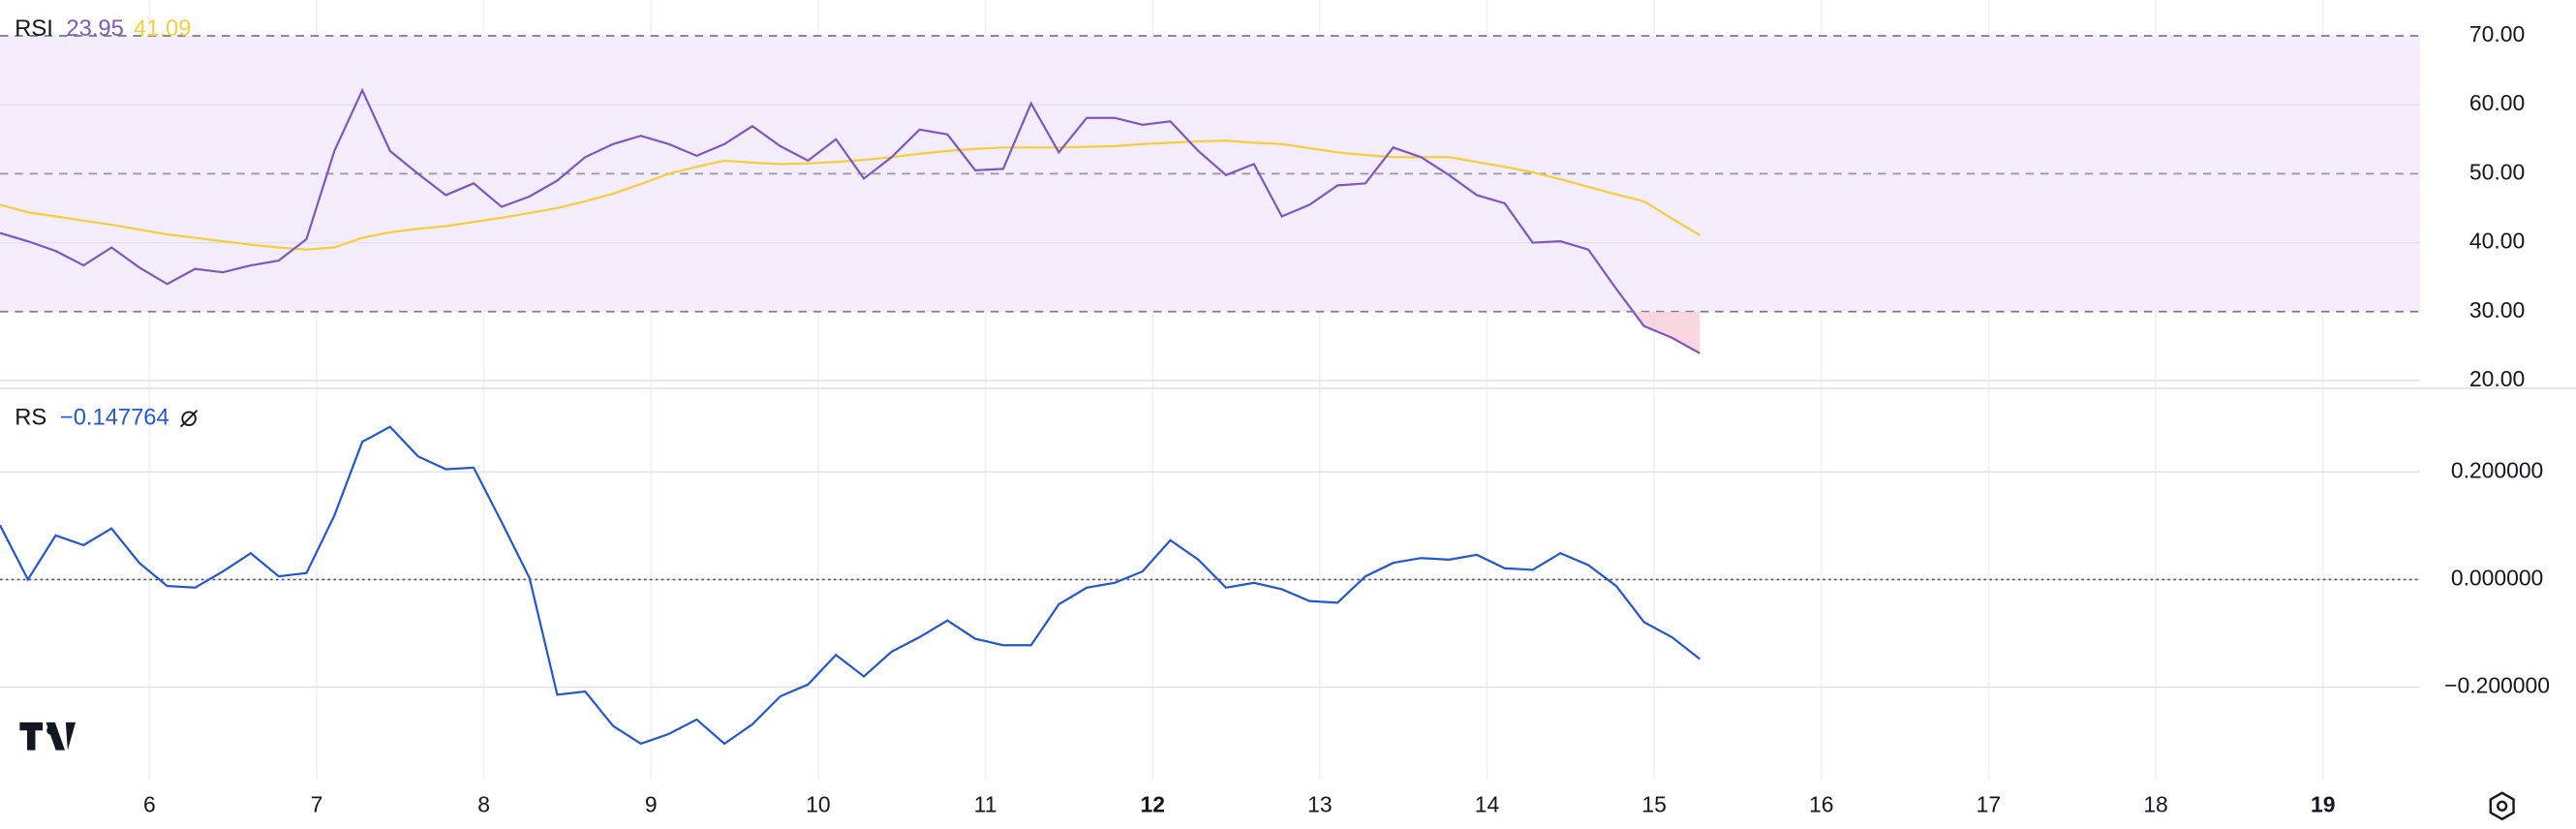  Describe the element at coordinates (1989, 803) in the screenshot. I see `x-tick-label: 17` at that location.